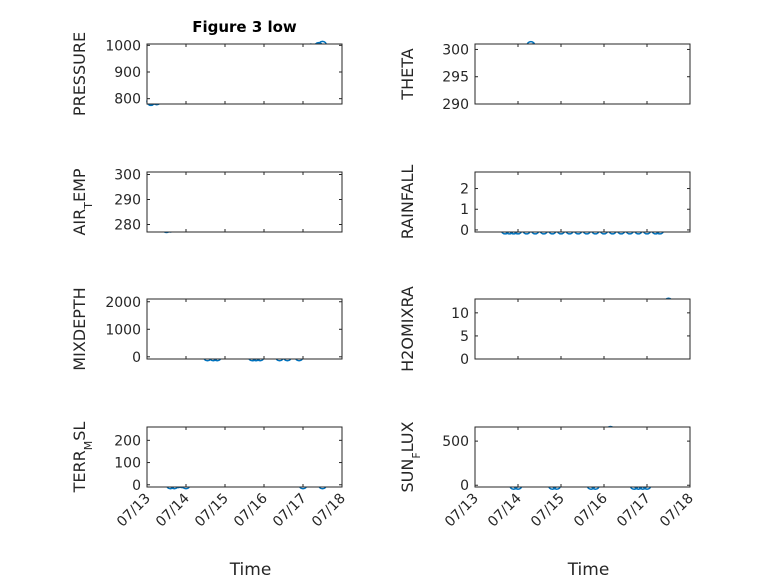 Image resolution: width=778 pixels, height=583 pixels. I want to click on subplot-theta: 290 295 300 THETA, so click(544, 76).